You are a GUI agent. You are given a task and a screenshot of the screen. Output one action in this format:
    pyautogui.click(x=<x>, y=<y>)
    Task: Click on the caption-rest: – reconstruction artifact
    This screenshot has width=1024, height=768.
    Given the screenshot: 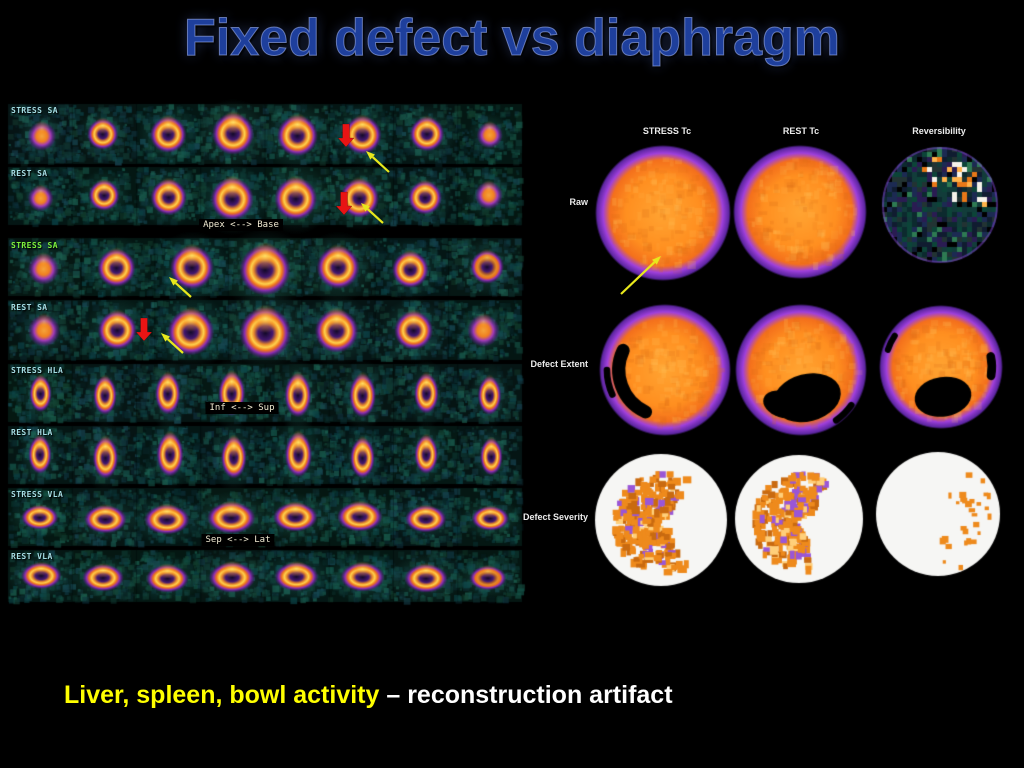 What is the action you would take?
    pyautogui.click(x=526, y=695)
    